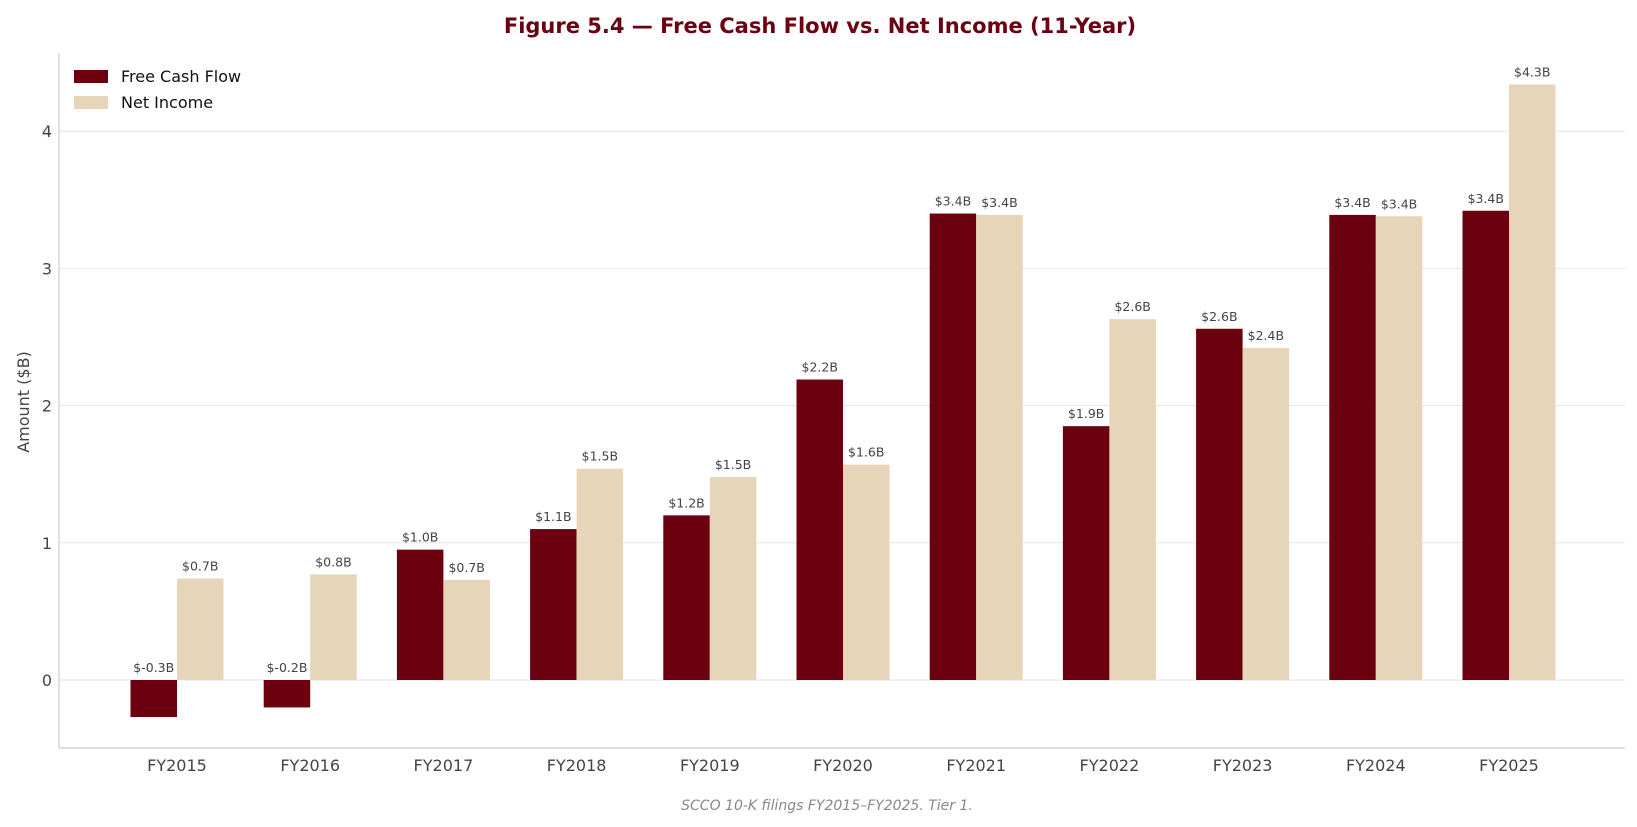  What do you see at coordinates (47, 680) in the screenshot?
I see `y-tick-label: 0` at bounding box center [47, 680].